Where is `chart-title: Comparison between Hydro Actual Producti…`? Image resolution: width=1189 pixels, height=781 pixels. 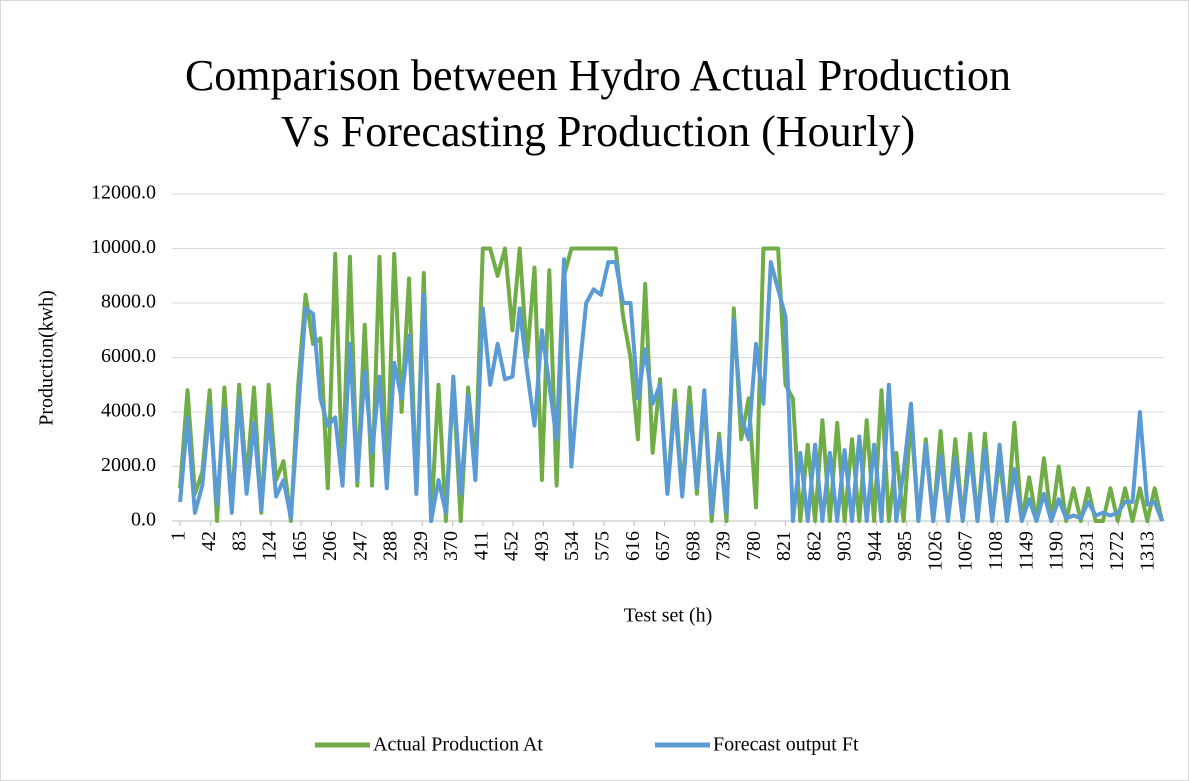
chart-title: Comparison between Hydro Actual Producti… is located at coordinates (598, 75).